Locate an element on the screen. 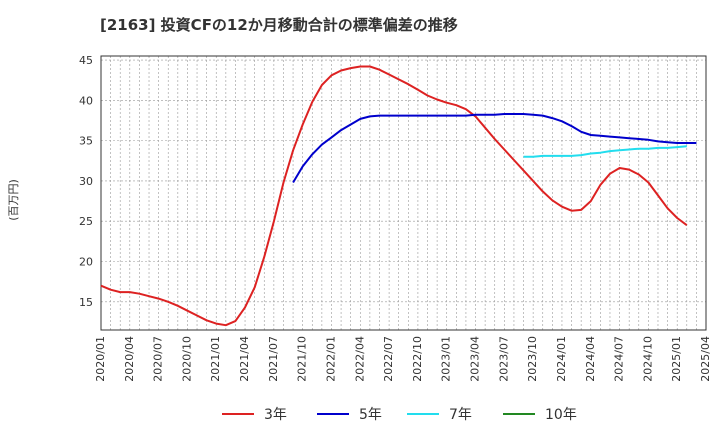 This screenshot has width=720, height=440. y-tick-label: 40 is located at coordinates (86, 100).